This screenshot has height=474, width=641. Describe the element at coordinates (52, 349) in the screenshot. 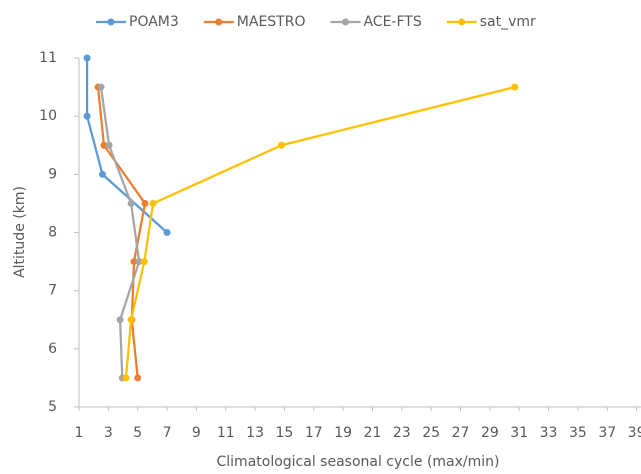

I see `y-tick-label: 6` at that location.